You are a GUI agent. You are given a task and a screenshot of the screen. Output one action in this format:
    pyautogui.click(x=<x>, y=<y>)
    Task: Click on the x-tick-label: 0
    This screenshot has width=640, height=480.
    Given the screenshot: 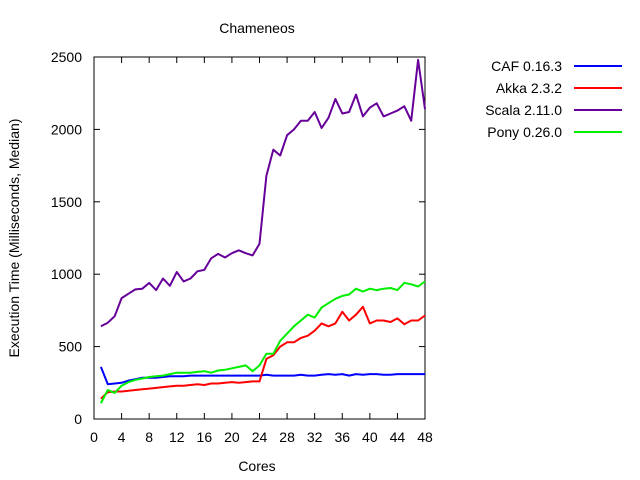 What is the action you would take?
    pyautogui.click(x=94, y=437)
    